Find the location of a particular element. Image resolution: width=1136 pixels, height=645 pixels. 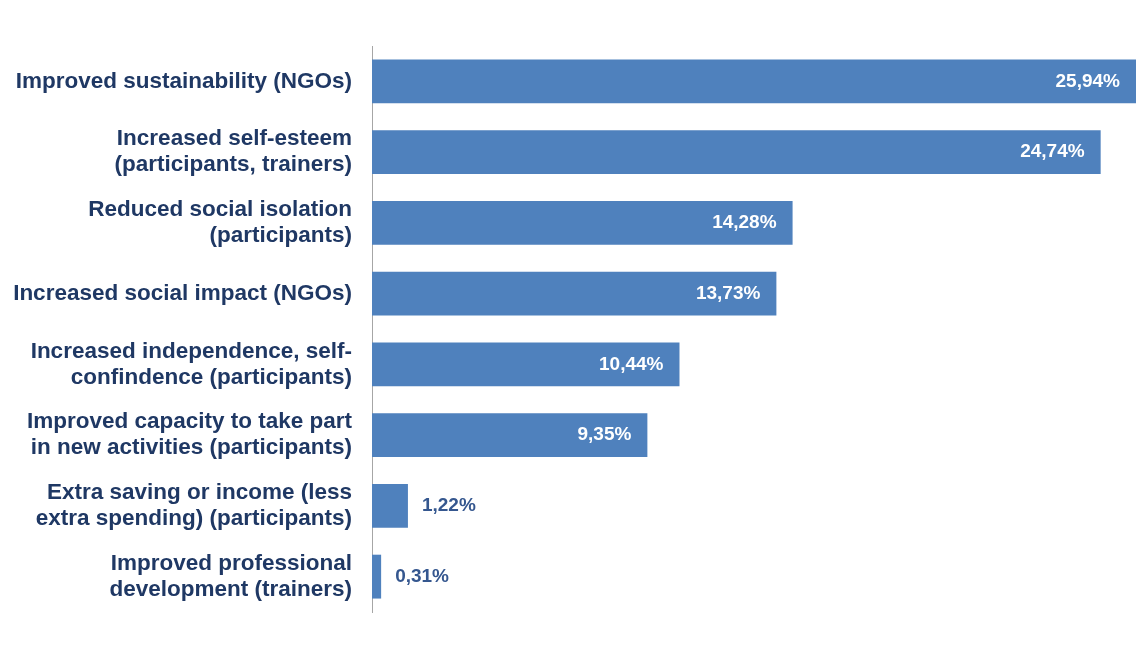

data-label: 1,22% is located at coordinates (448, 505).